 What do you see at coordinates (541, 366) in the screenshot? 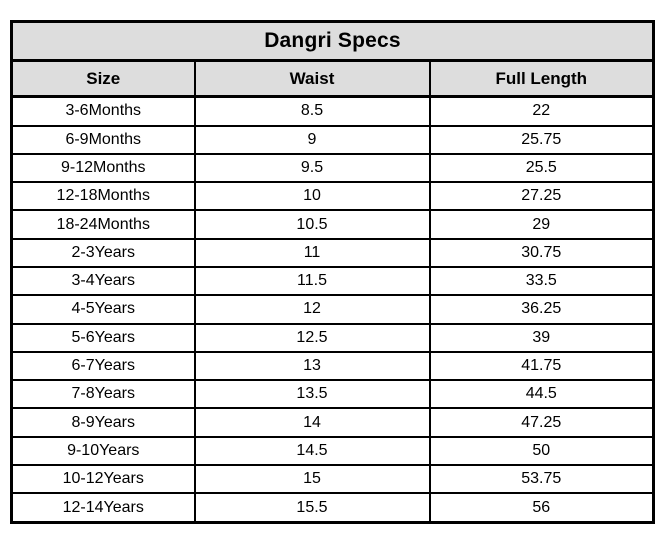
I see `cell-full-length: 41.75` at bounding box center [541, 366].